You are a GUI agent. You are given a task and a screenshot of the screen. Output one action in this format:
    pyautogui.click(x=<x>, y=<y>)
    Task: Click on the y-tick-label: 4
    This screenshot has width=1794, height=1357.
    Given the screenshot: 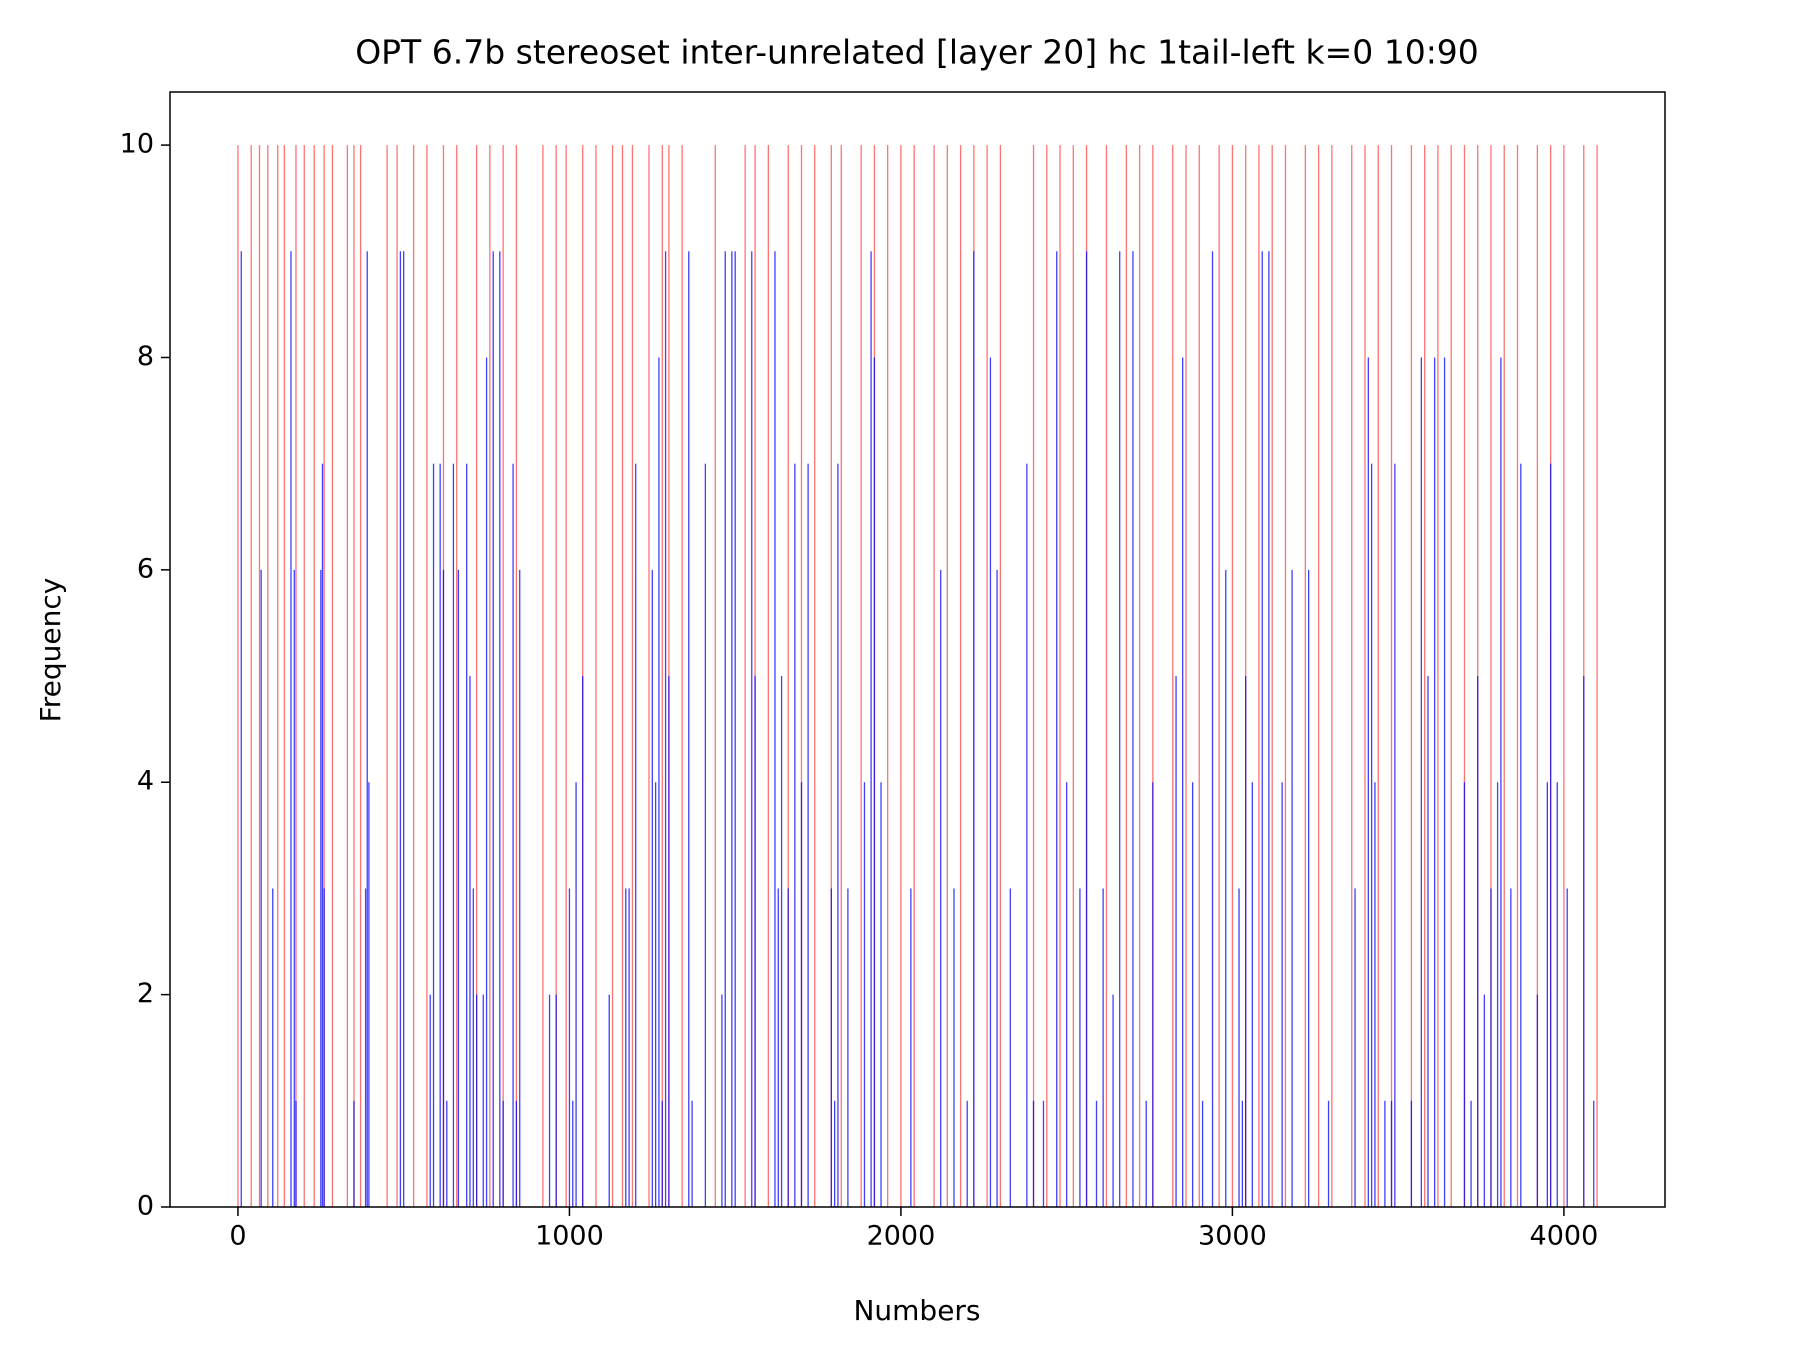 What is the action you would take?
    pyautogui.click(x=145, y=781)
    